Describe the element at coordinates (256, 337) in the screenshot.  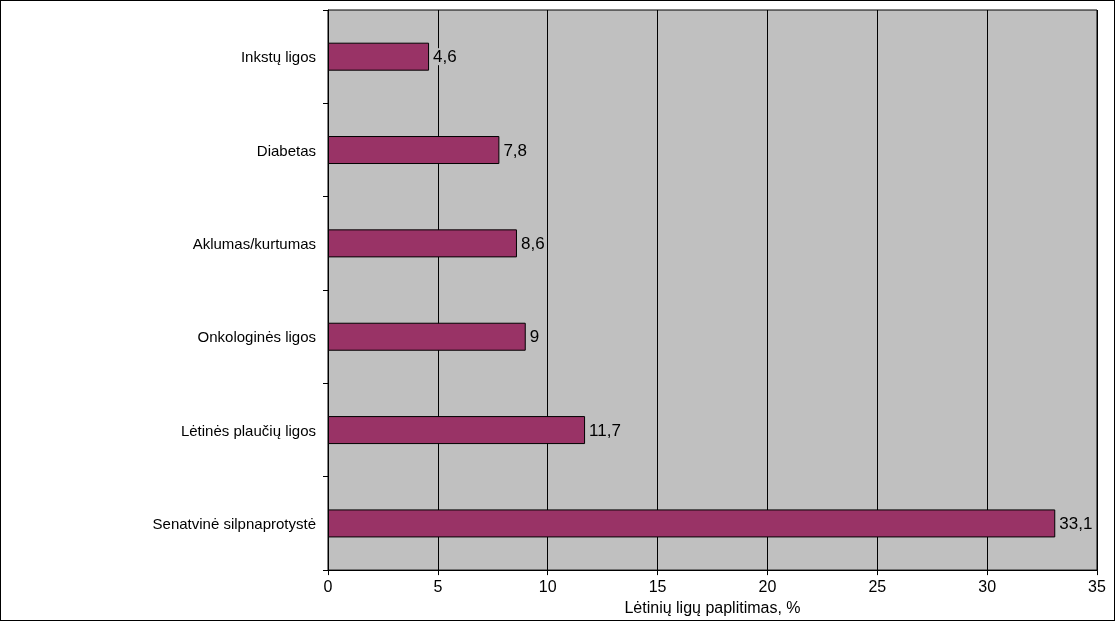
I see `y-tick-label: Onkologinės ligos` at that location.